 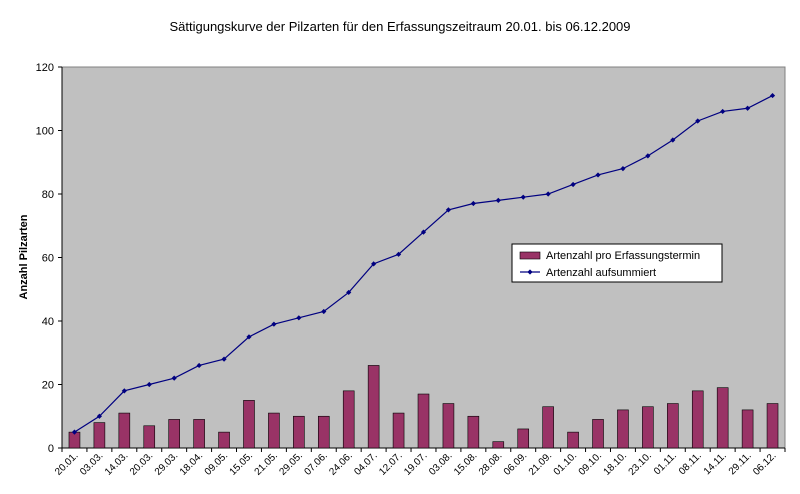 I want to click on x-tick-label: 20.01., so click(x=66, y=463).